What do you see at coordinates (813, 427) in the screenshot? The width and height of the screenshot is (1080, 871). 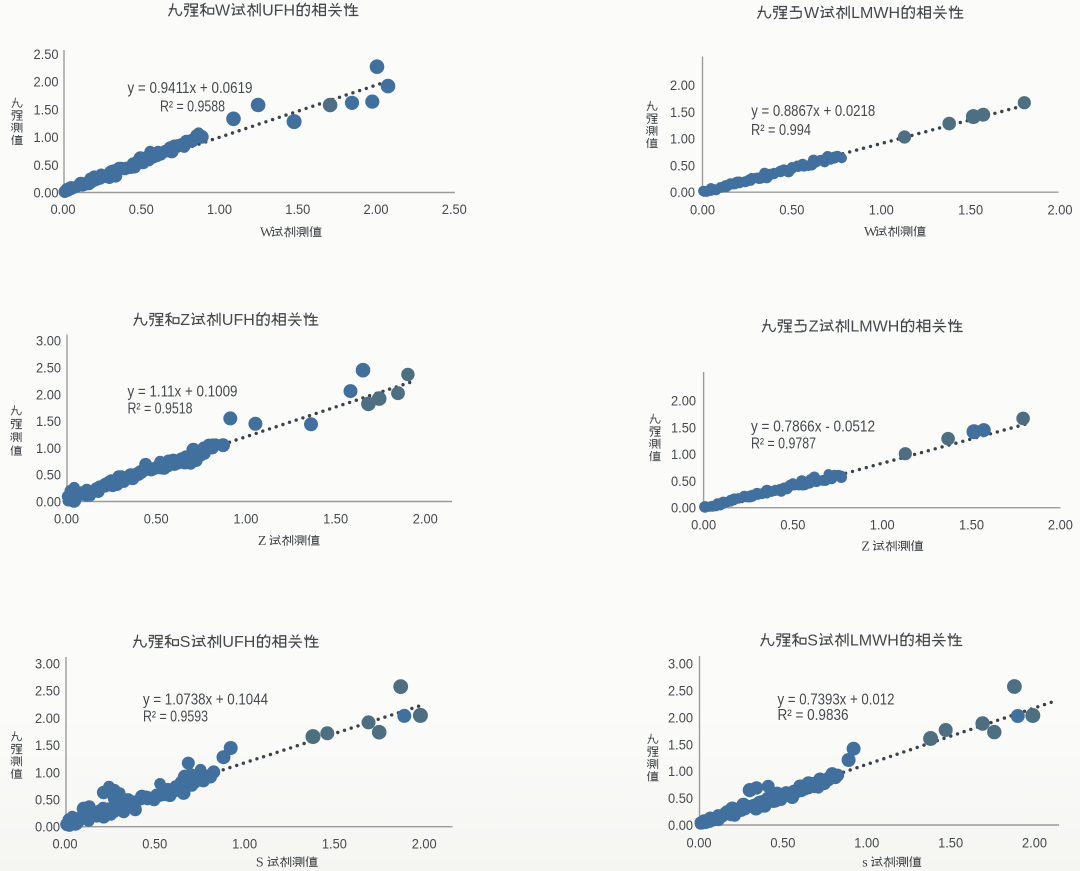 I see `svg-text: y = 0.7866x - 0.0512` at bounding box center [813, 427].